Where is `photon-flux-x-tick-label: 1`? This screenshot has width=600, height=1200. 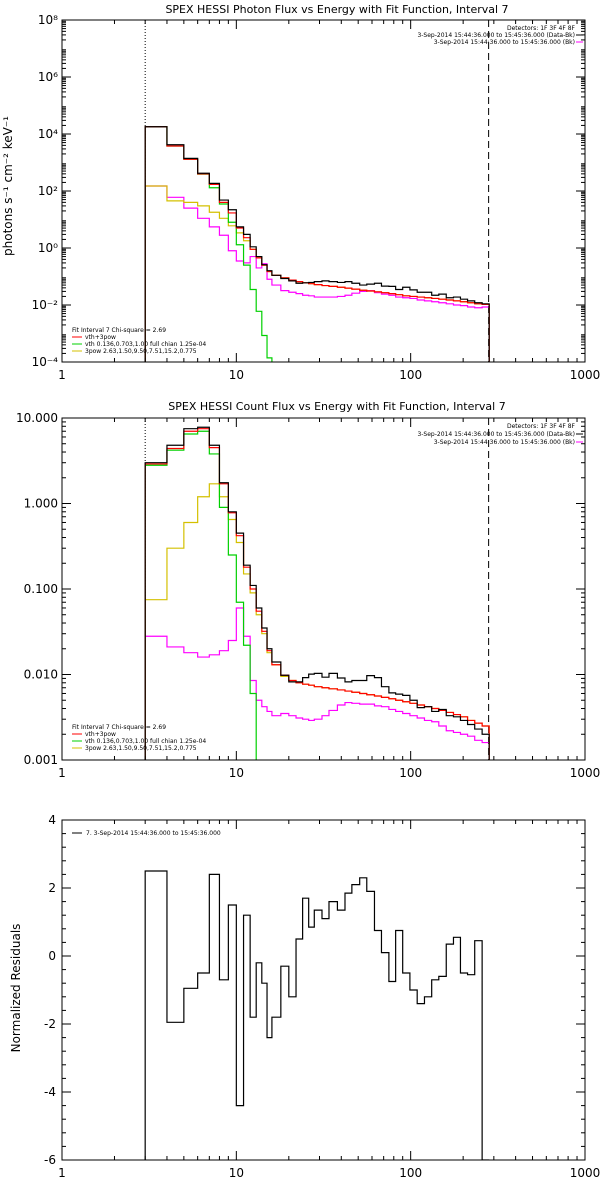 photon-flux-x-tick-label: 1 is located at coordinates (62, 375).